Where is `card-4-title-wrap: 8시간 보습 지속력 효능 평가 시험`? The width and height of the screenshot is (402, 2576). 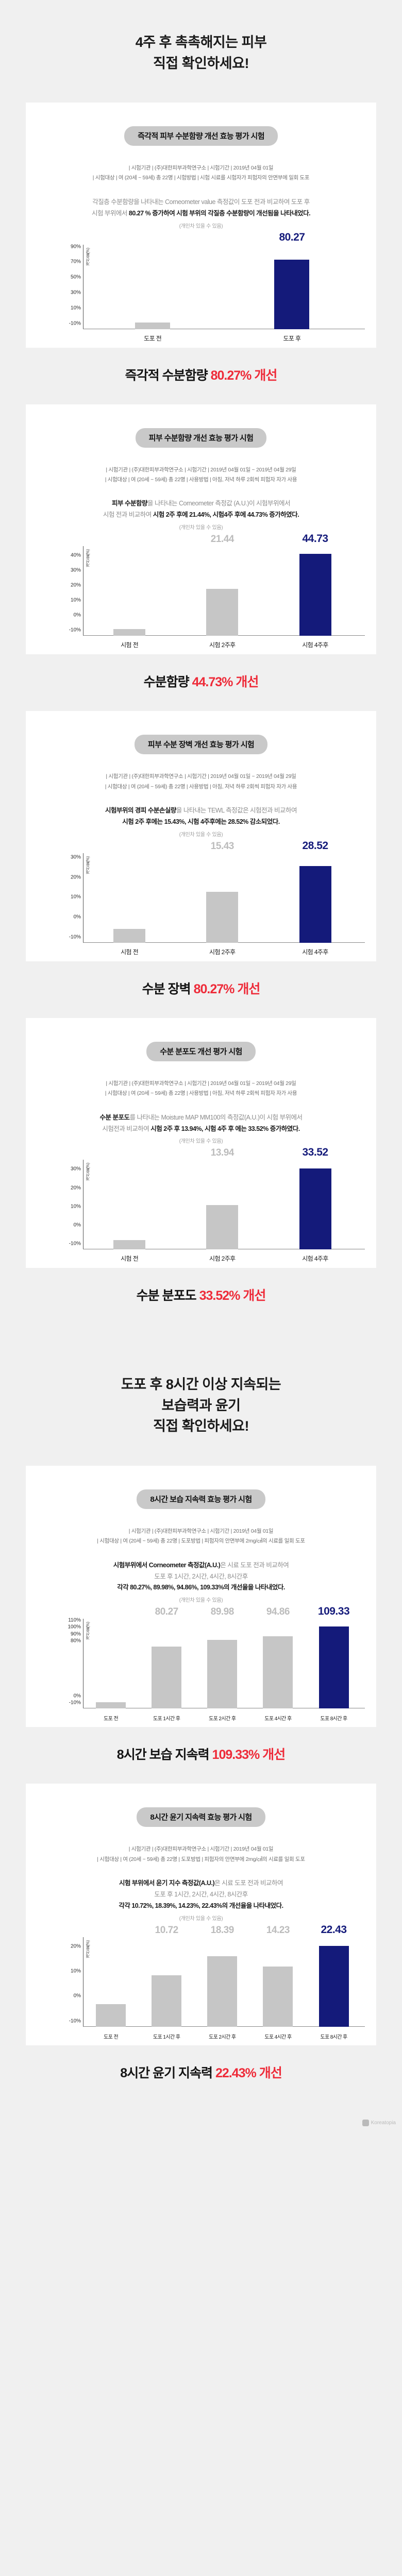 card-4-title-wrap: 8시간 보습 지속력 효능 평가 시험 is located at coordinates (201, 1487).